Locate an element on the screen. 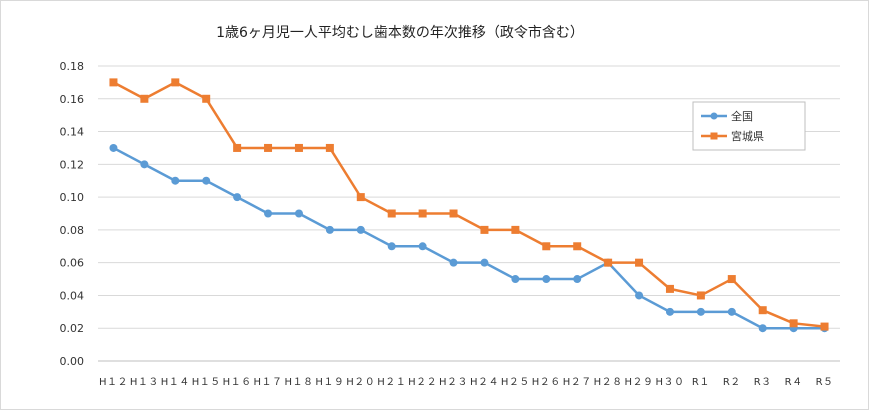 The image size is (869, 410). x-tick-label: H１８ is located at coordinates (298, 382).